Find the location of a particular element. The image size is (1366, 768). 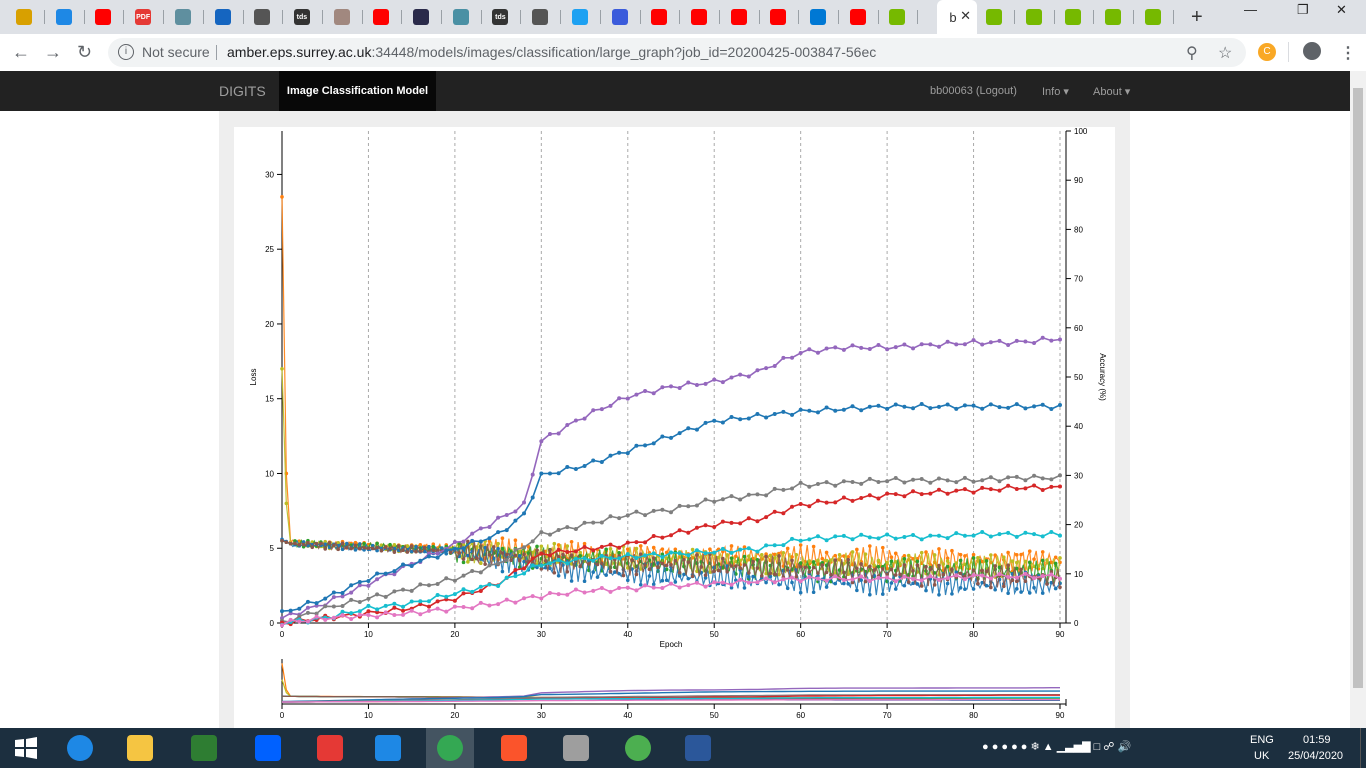

bookmark-star-icon: ☆ is located at coordinates (1225, 53).